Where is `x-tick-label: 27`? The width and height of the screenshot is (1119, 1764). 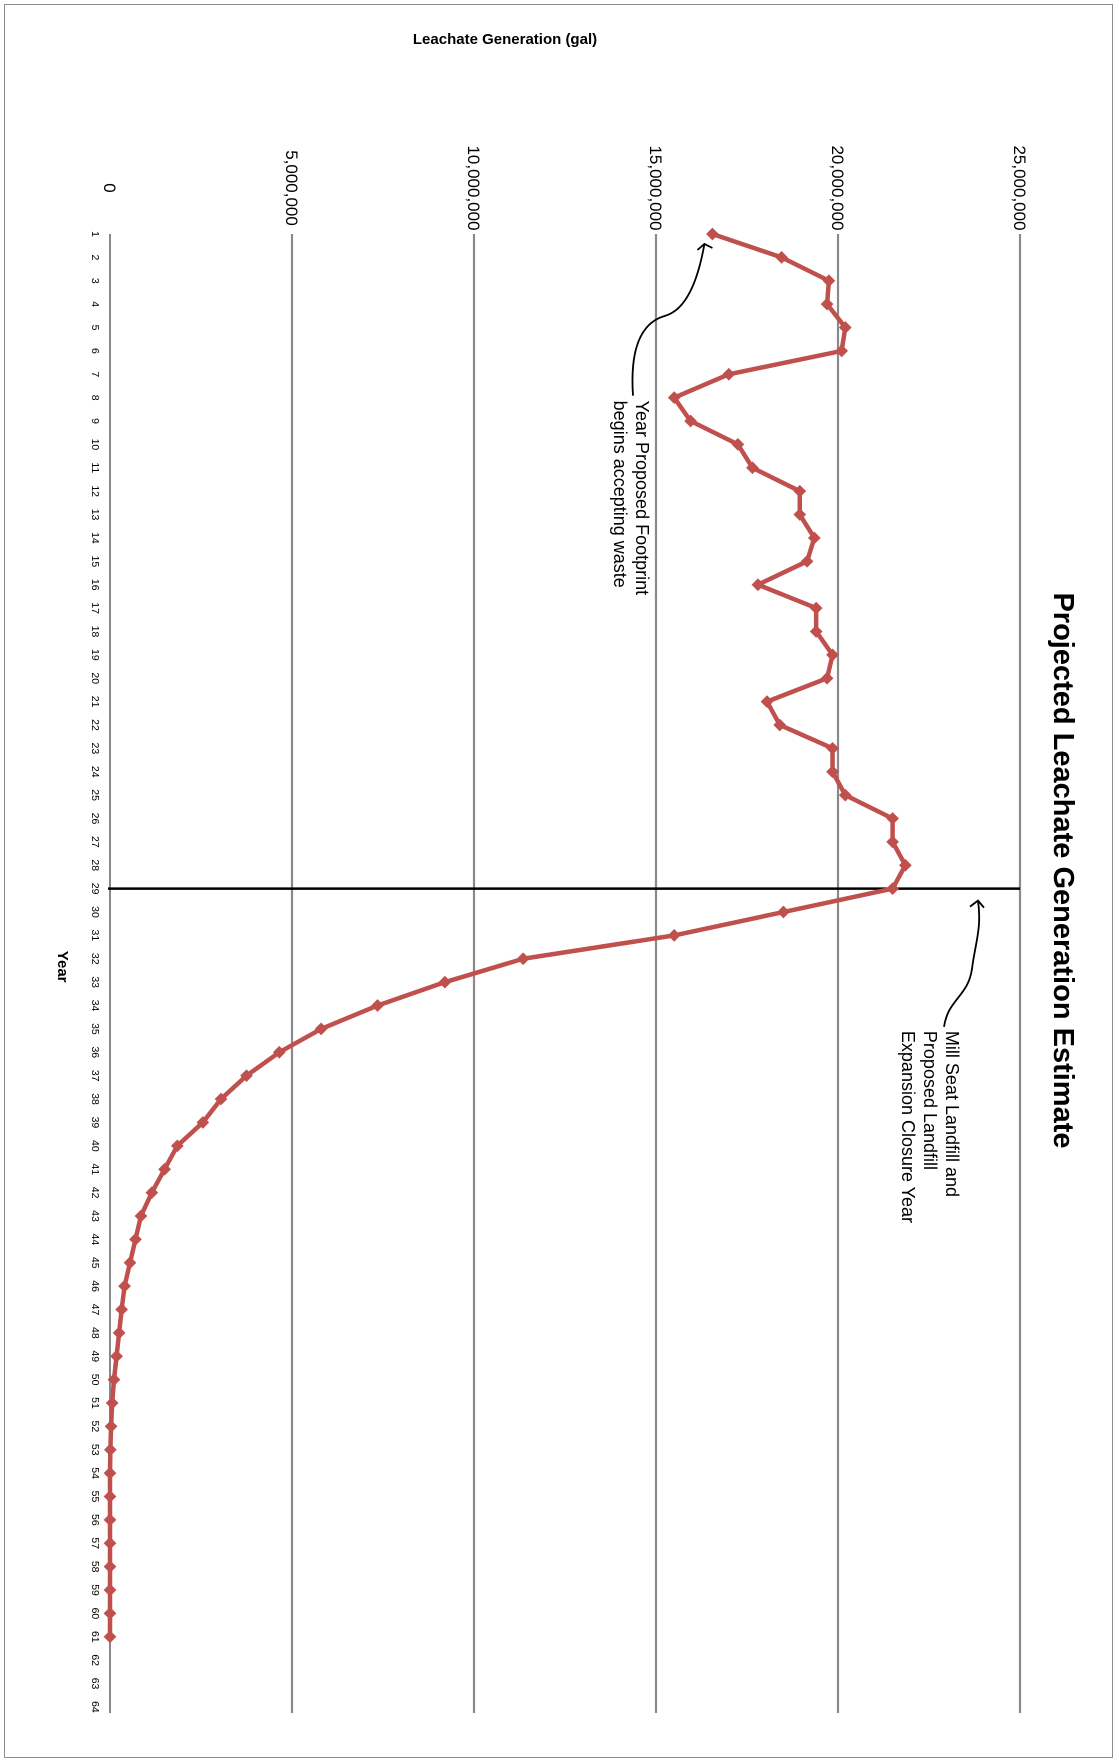
x-tick-label: 27 is located at coordinates (95, 842).